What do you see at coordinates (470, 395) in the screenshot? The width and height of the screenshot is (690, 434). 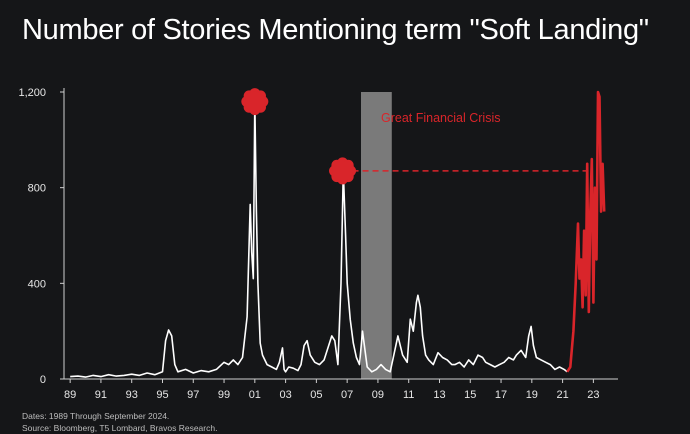 I see `x-tick-label: 15` at bounding box center [470, 395].